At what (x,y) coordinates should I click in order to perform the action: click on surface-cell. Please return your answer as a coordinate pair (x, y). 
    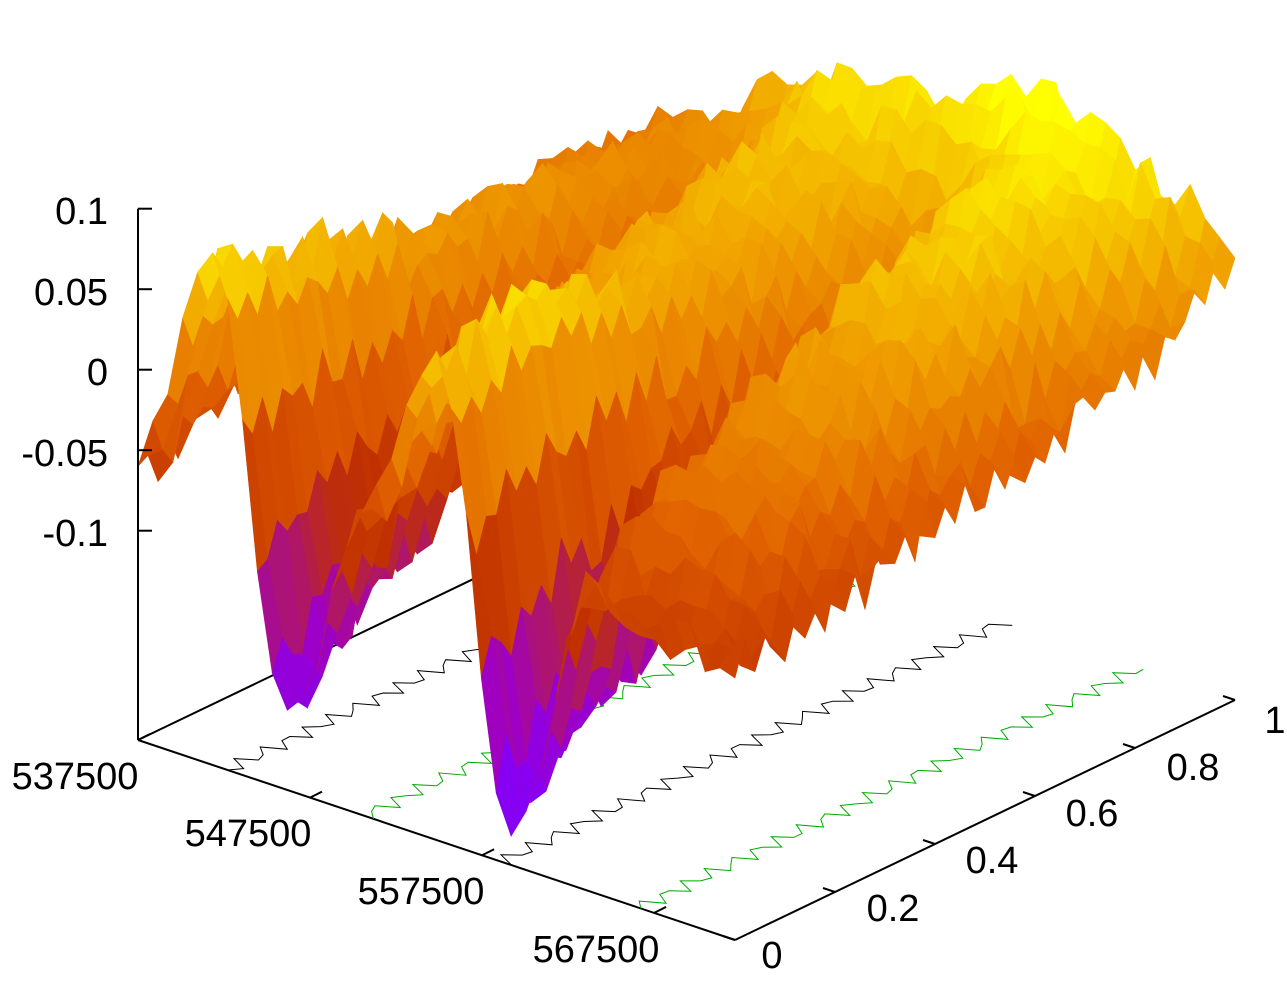
    Looking at the image, I should click on (732, 658).